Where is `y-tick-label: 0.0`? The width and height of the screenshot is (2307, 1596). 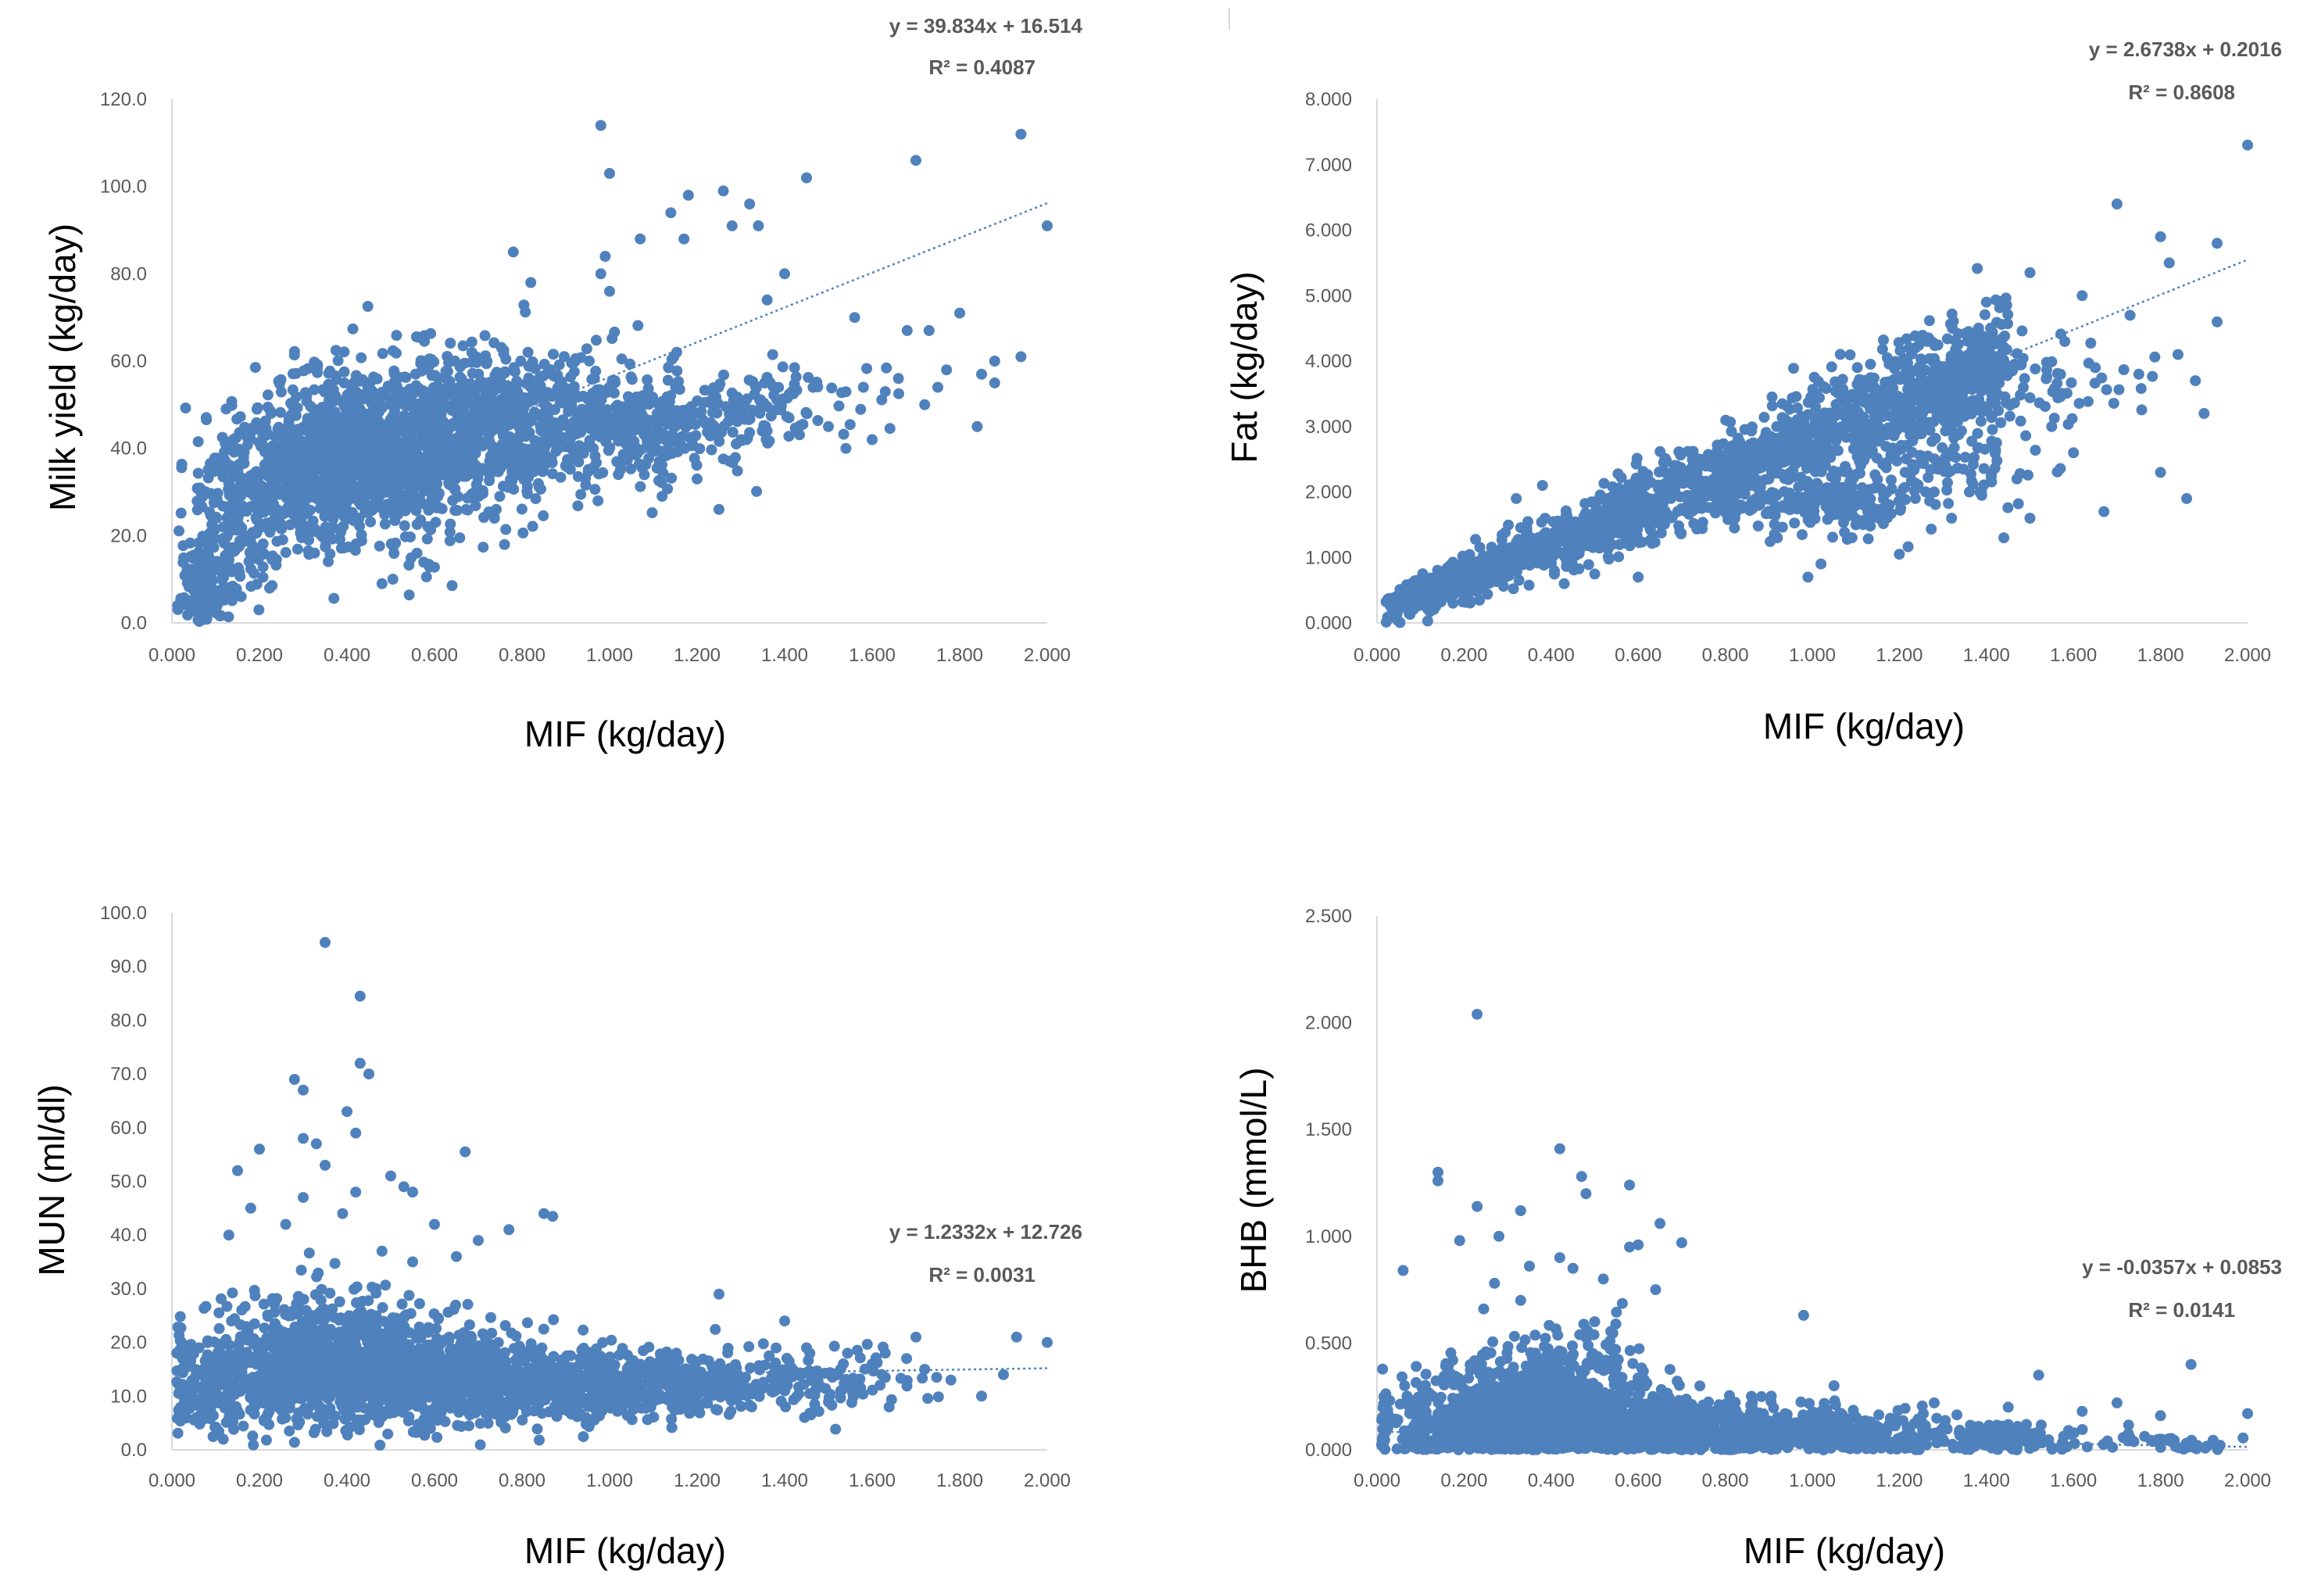 y-tick-label: 0.0 is located at coordinates (134, 623).